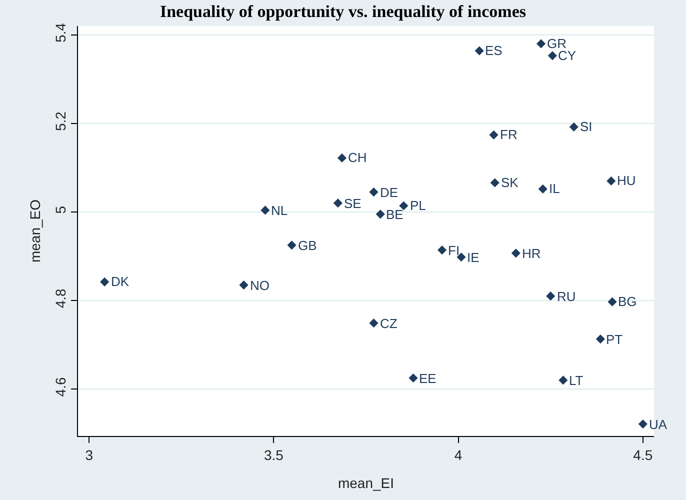 This screenshot has width=686, height=500. I want to click on annotation: DK, so click(120, 281).